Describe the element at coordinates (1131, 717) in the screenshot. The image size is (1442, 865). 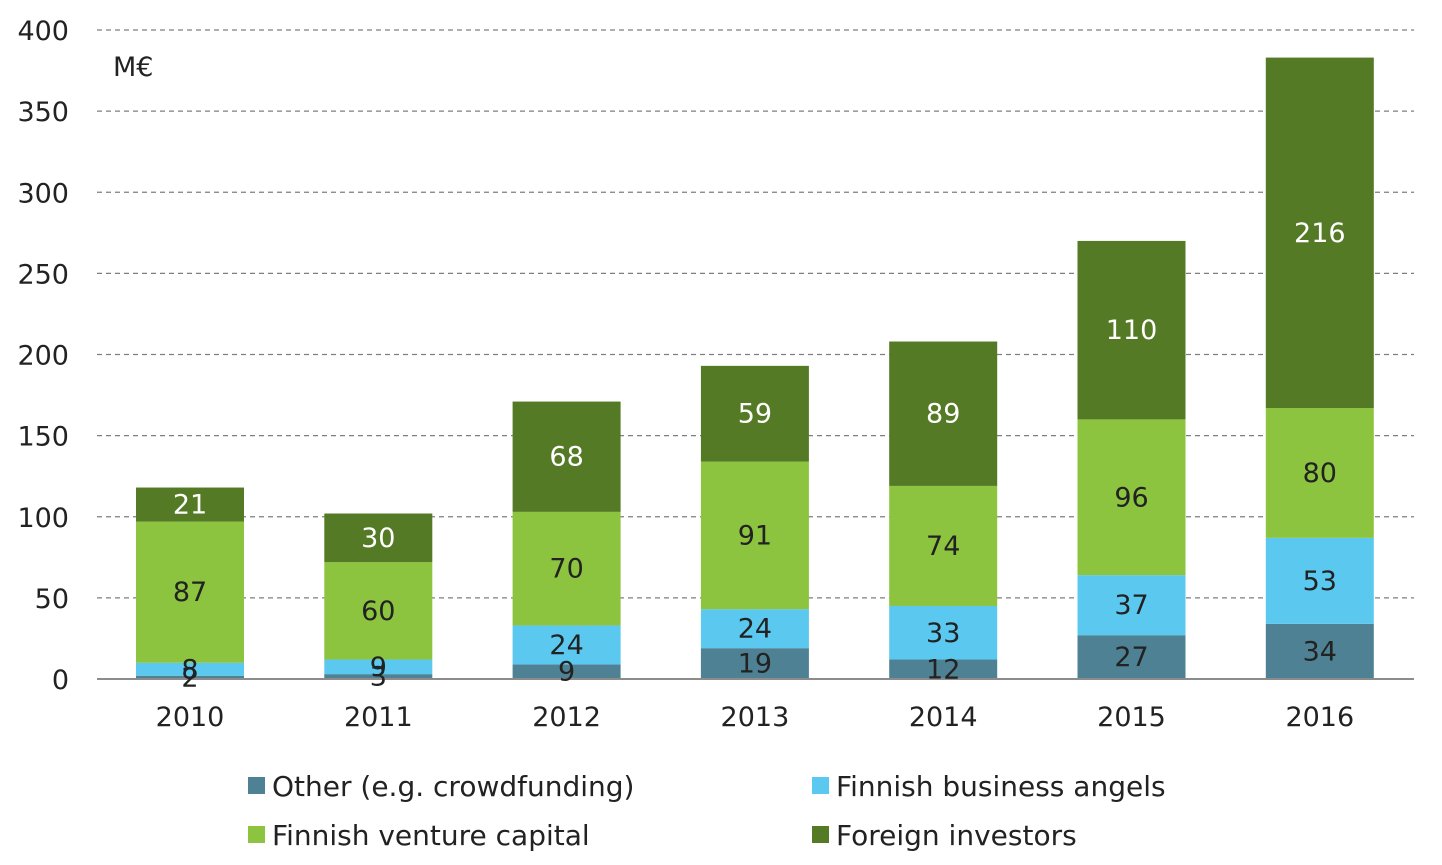
I see `x-tick-label: 2015` at that location.